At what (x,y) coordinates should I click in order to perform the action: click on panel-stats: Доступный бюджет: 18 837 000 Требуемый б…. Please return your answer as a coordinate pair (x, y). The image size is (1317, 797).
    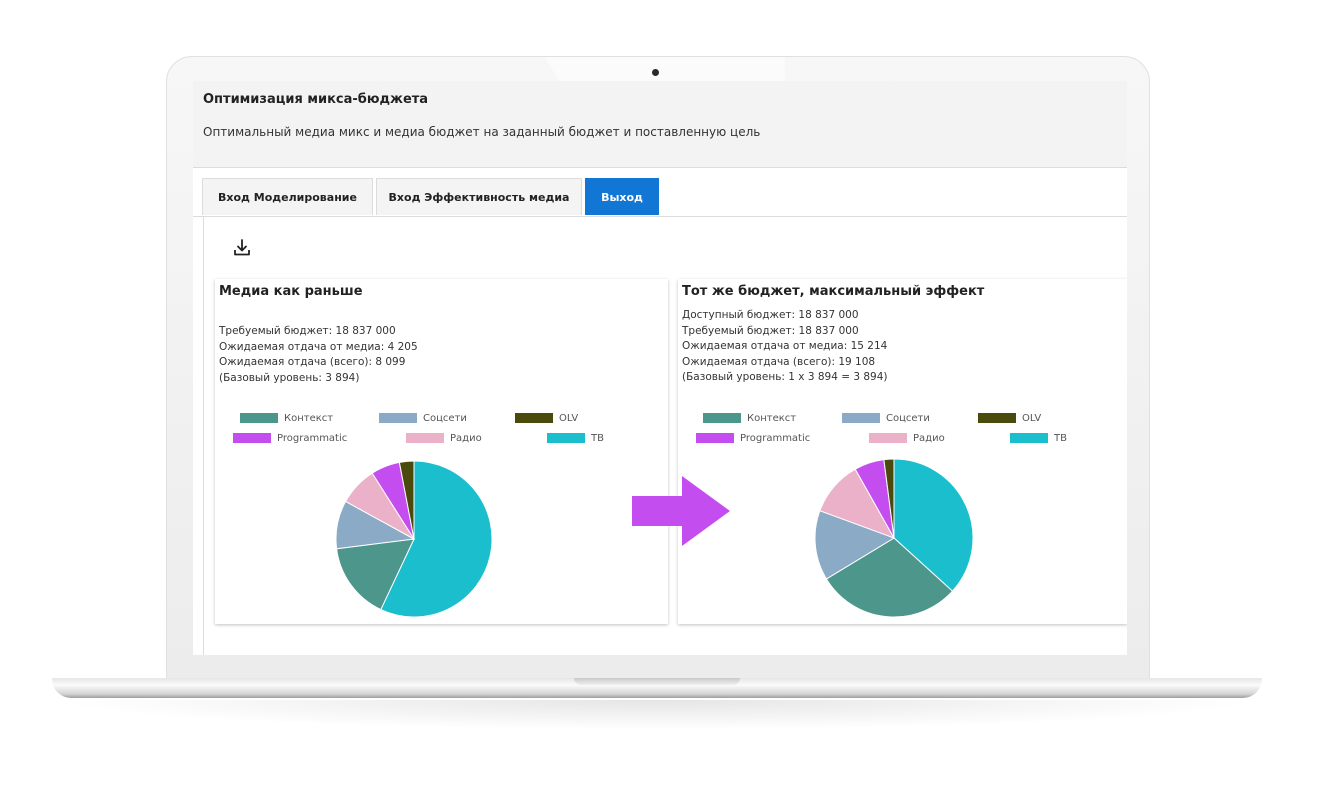
    Looking at the image, I should click on (785, 347).